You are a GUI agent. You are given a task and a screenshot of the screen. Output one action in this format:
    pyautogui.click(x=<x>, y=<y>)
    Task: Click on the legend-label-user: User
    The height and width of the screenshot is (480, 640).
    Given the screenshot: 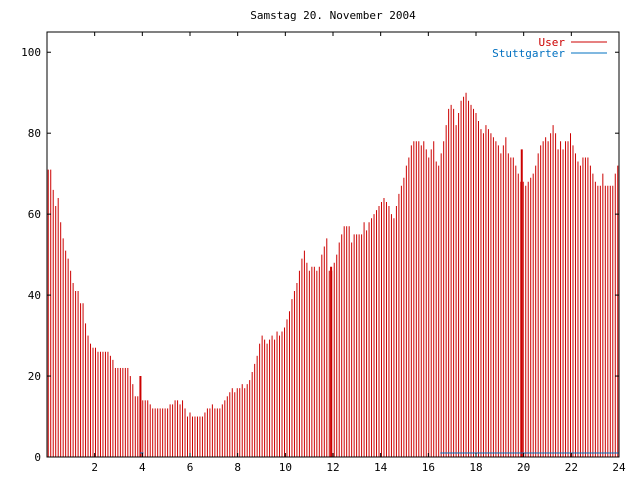 What is the action you would take?
    pyautogui.click(x=552, y=42)
    